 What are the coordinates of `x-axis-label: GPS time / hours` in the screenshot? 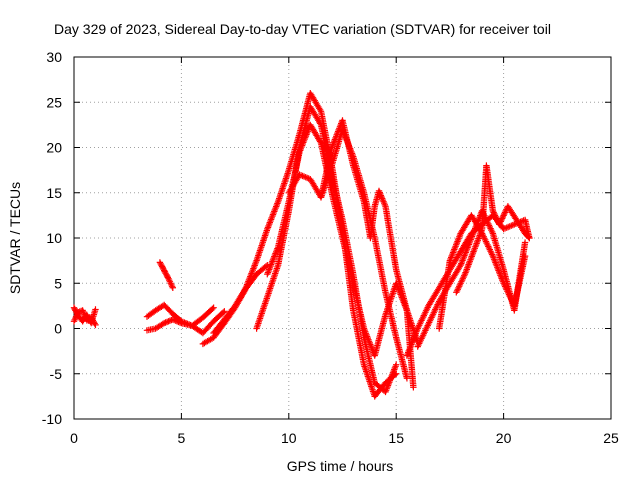 It's located at (340, 466).